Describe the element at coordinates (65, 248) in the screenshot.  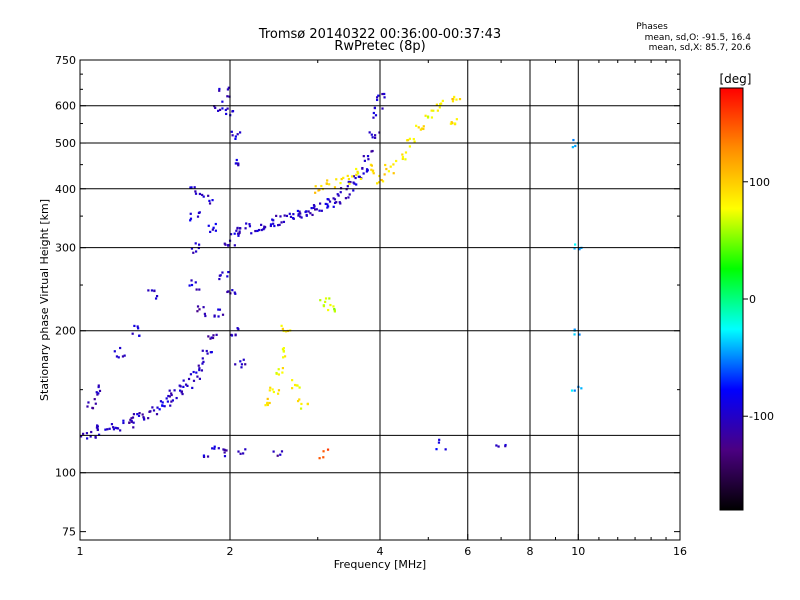
I see `y-tick-label: 300` at that location.